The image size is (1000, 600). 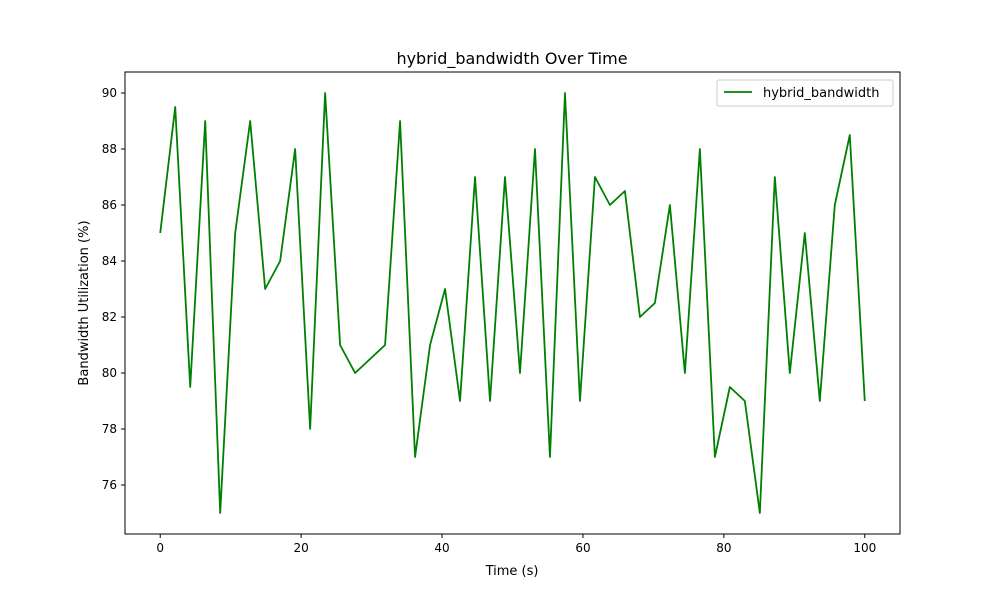 I want to click on legend: hybrid_bandwidth, so click(x=805, y=93).